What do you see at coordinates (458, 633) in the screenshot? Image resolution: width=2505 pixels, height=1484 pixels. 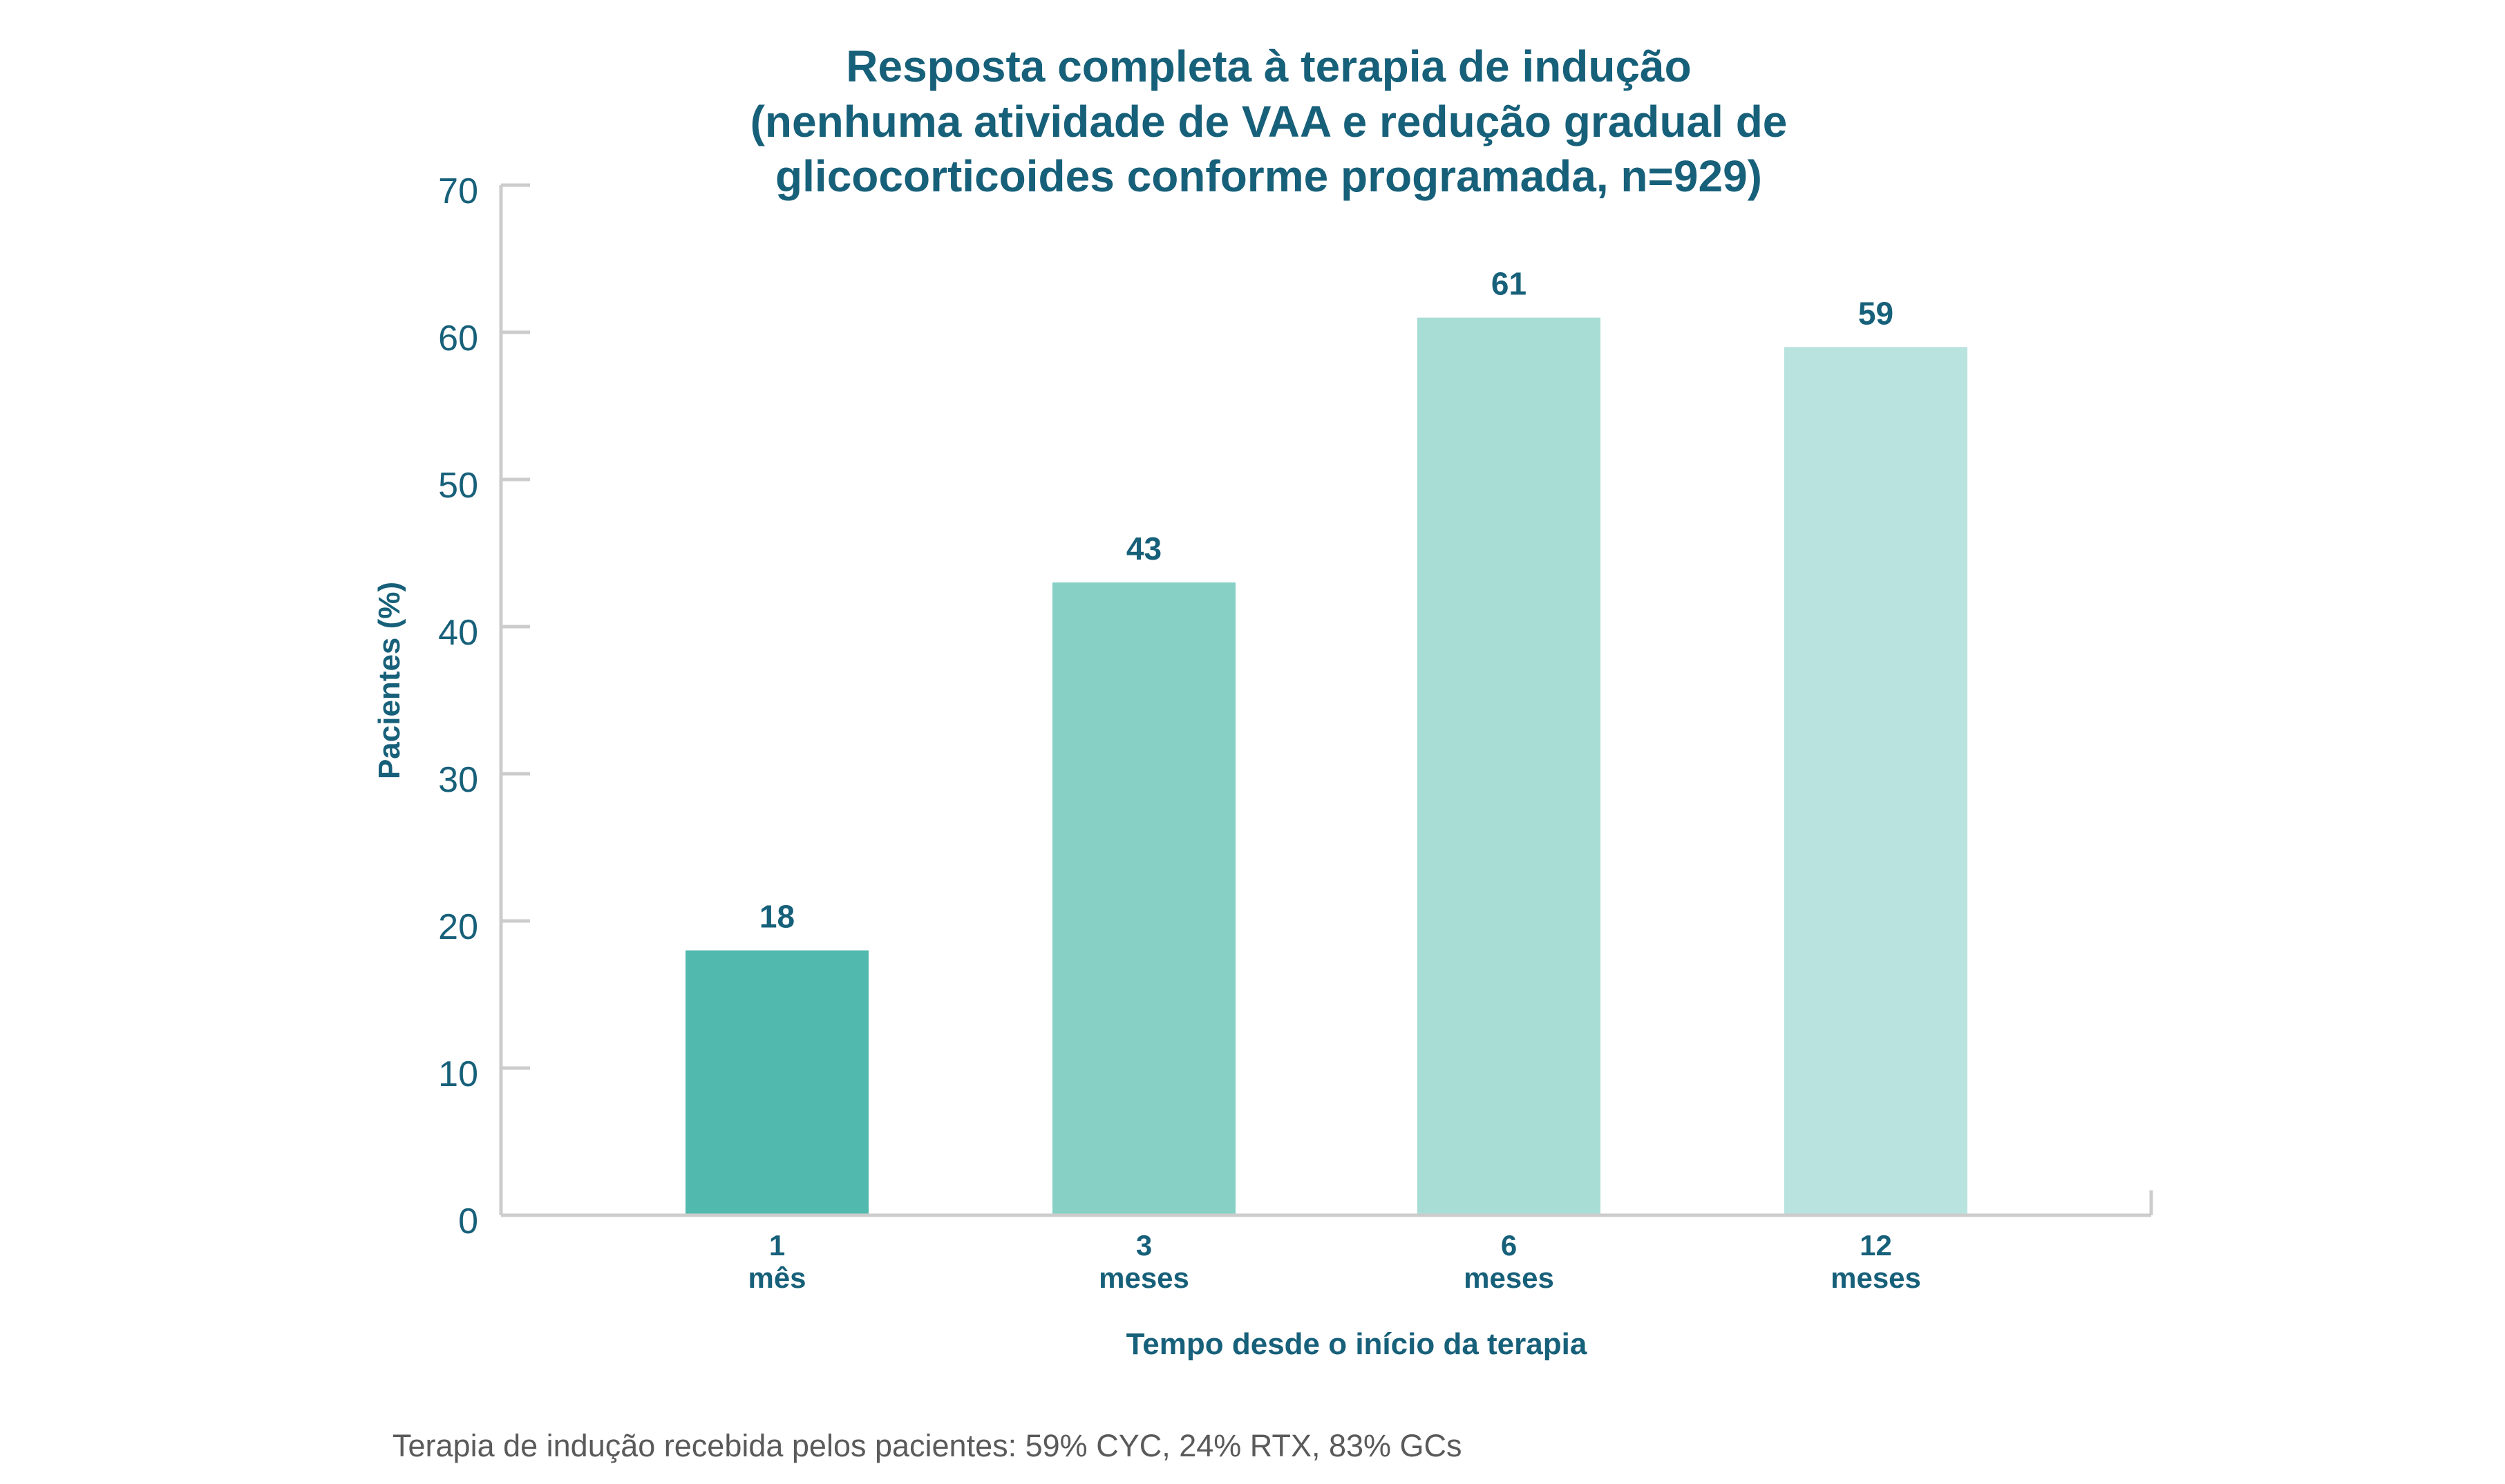 I see `y-tick-label: 40` at bounding box center [458, 633].